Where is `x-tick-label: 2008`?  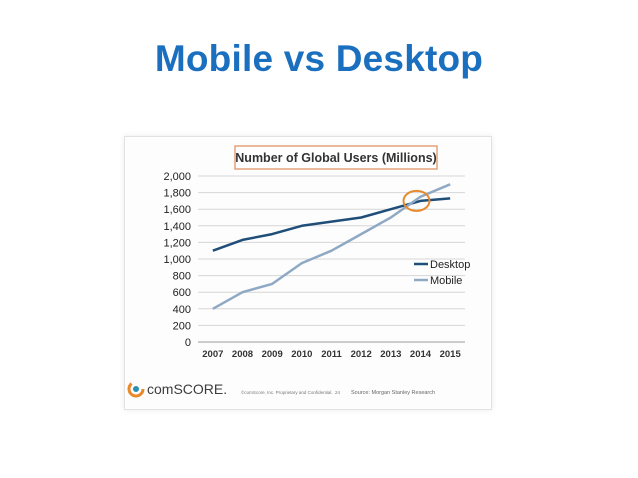
x-tick-label: 2008 is located at coordinates (242, 354).